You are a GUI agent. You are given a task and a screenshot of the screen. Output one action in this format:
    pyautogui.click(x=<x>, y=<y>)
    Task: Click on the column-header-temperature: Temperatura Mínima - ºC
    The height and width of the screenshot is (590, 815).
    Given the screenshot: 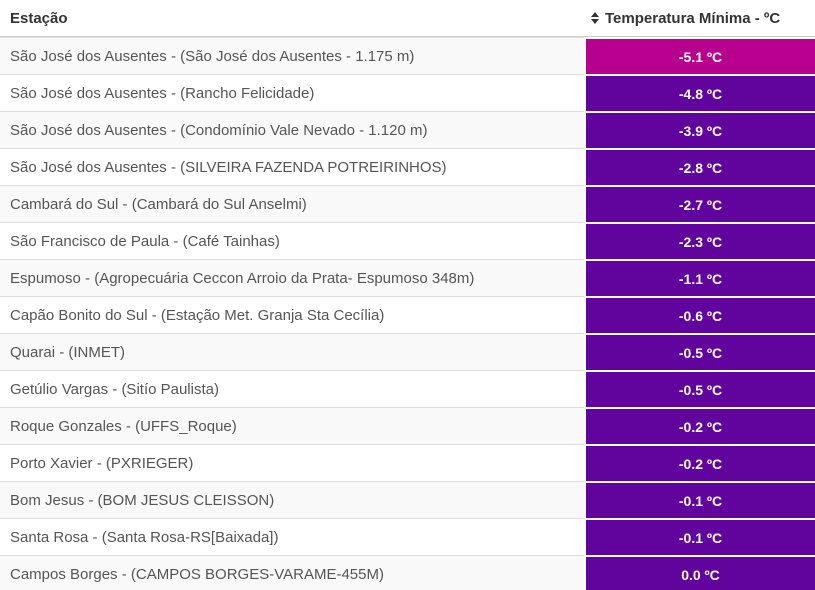 What is the action you would take?
    pyautogui.click(x=699, y=18)
    